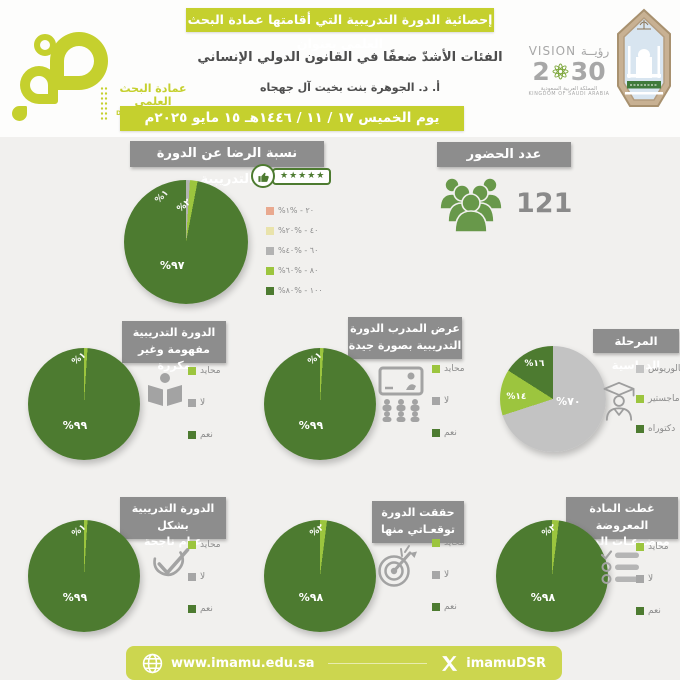 The height and width of the screenshot is (680, 680). What do you see at coordinates (403, 394) in the screenshot?
I see `presentation-icon` at bounding box center [403, 394].